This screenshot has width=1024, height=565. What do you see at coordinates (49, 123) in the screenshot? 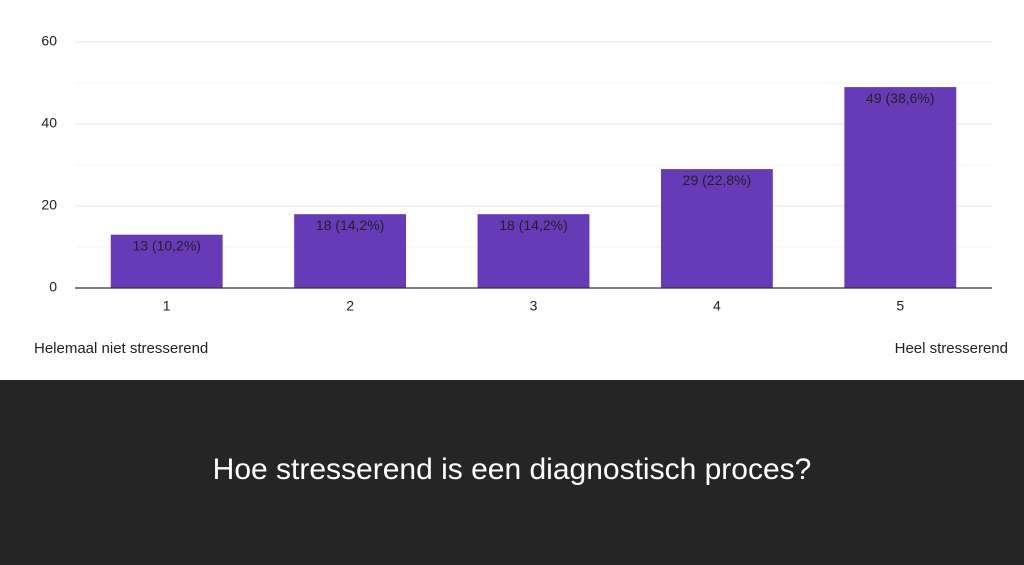
I see `y-tick-label: 40` at bounding box center [49, 123].